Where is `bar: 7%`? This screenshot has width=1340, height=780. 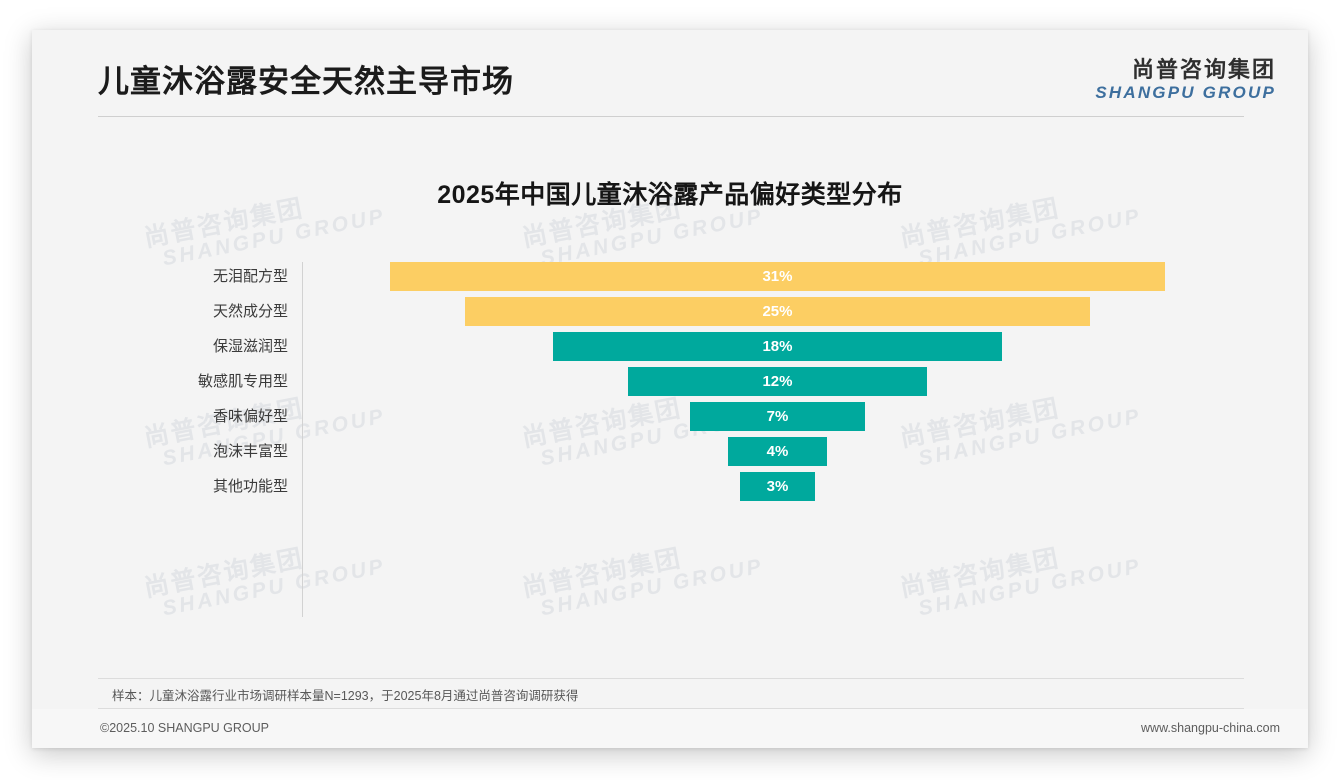 bar: 7% is located at coordinates (777, 416).